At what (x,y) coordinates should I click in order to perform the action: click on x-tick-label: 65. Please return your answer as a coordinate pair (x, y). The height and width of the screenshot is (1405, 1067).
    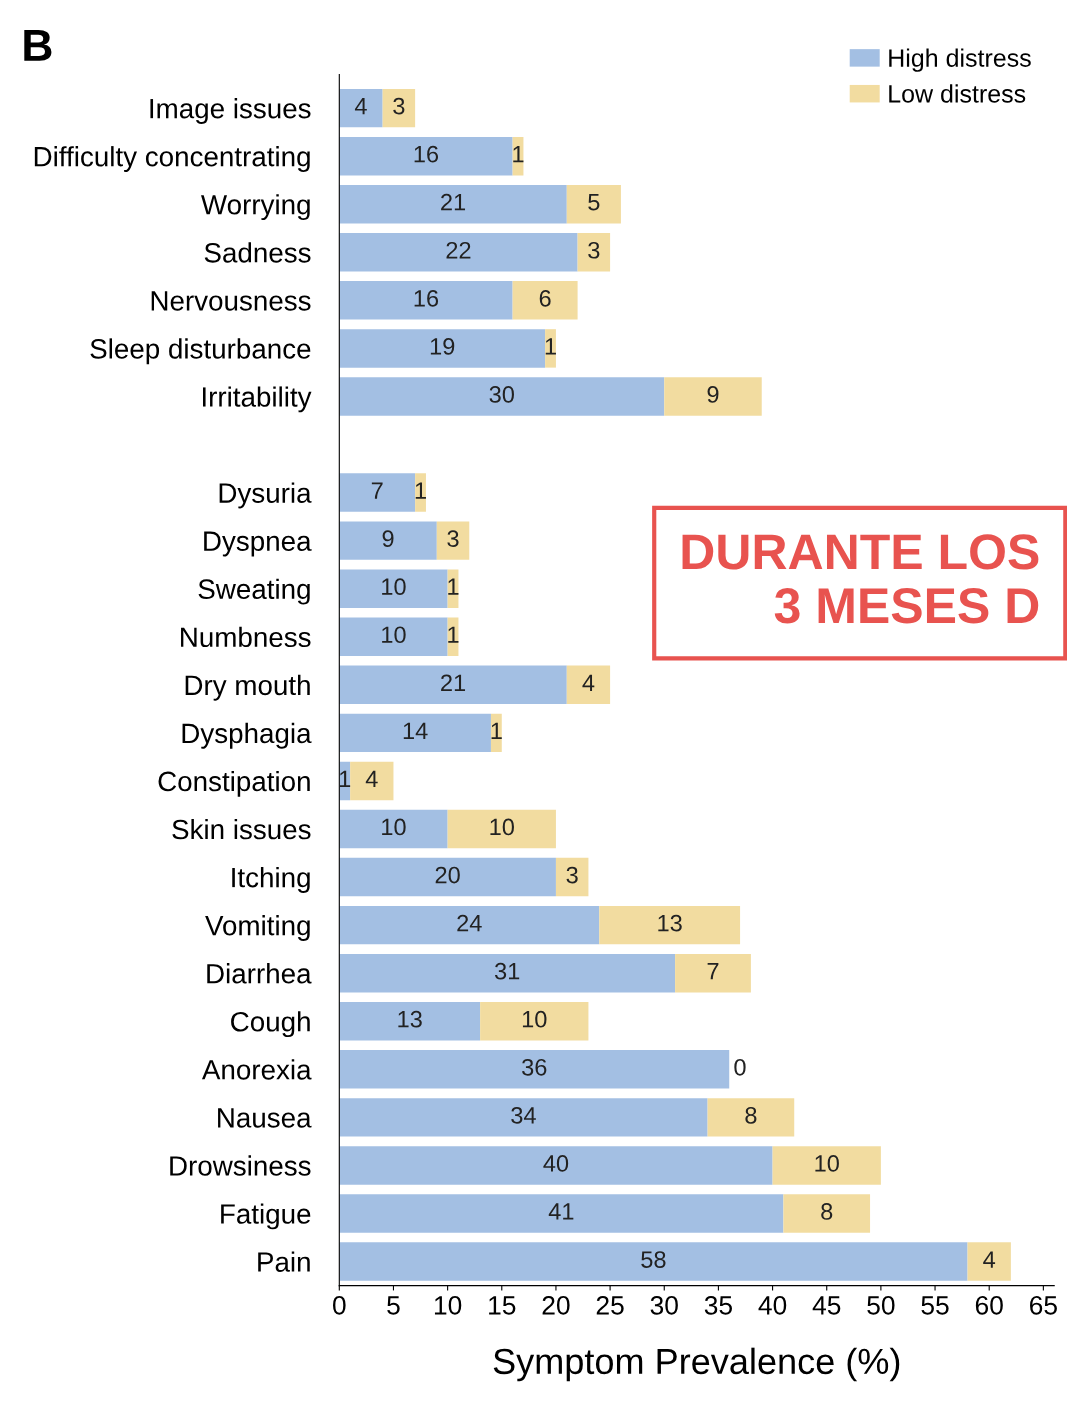
    Looking at the image, I should click on (1043, 1305).